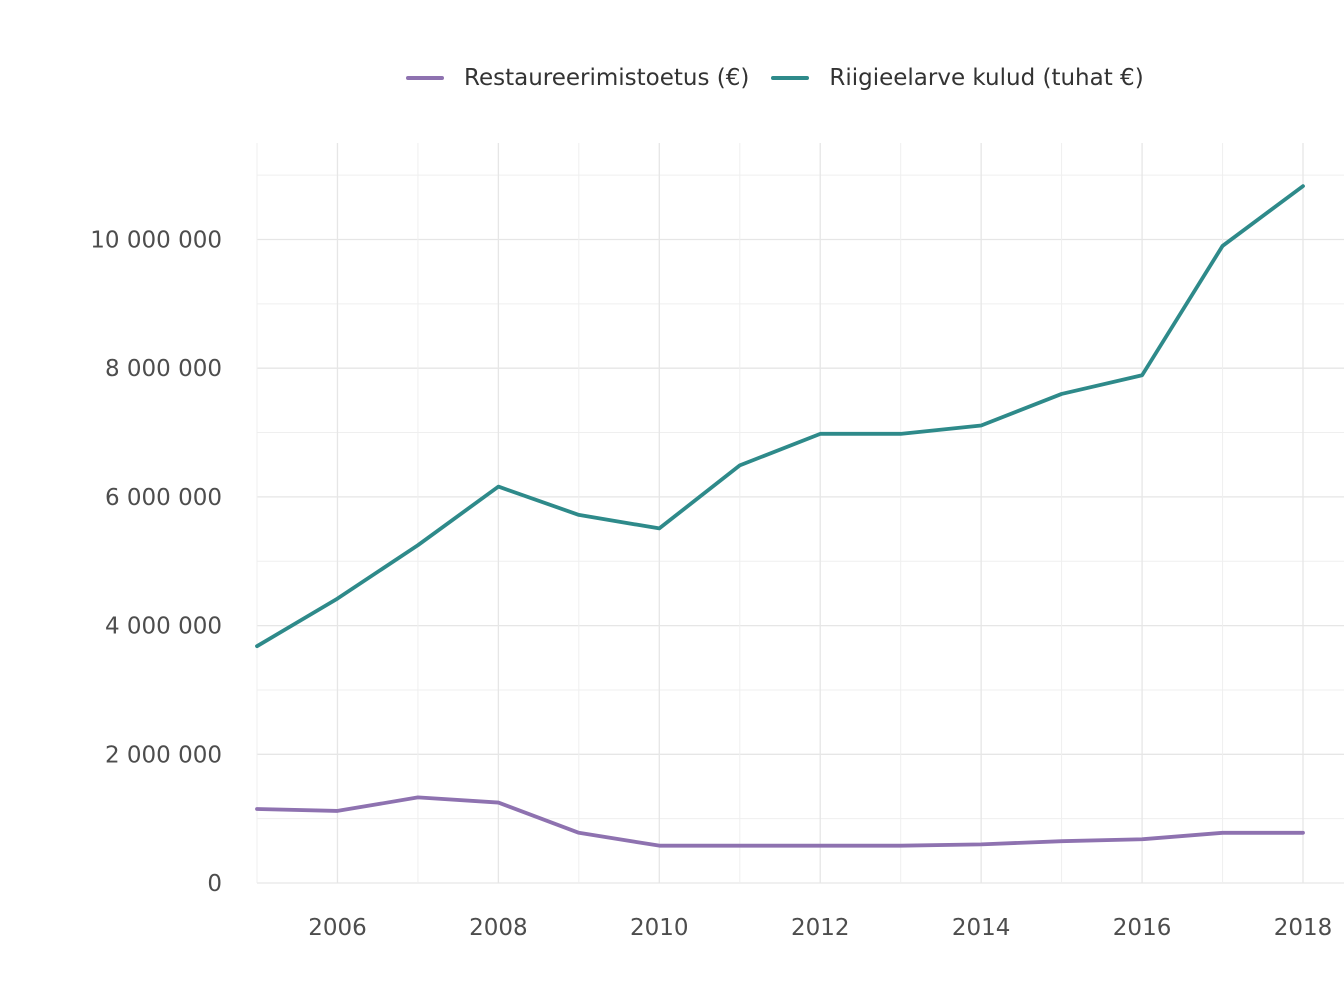  I want to click on x-tick-label: 2008, so click(498, 928).